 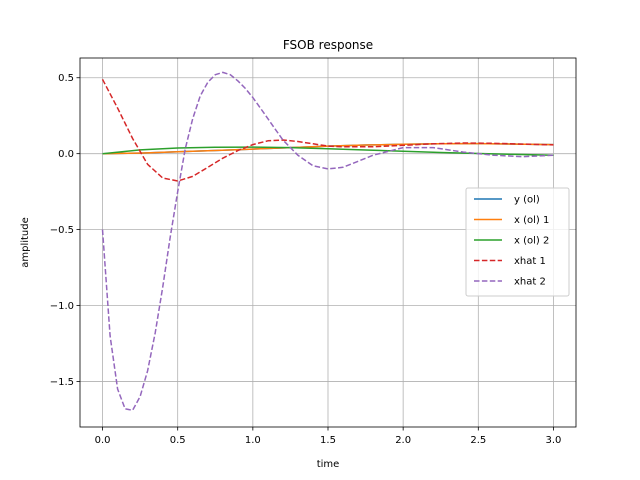 I want to click on x-tick-label: 2.5, so click(x=478, y=440).